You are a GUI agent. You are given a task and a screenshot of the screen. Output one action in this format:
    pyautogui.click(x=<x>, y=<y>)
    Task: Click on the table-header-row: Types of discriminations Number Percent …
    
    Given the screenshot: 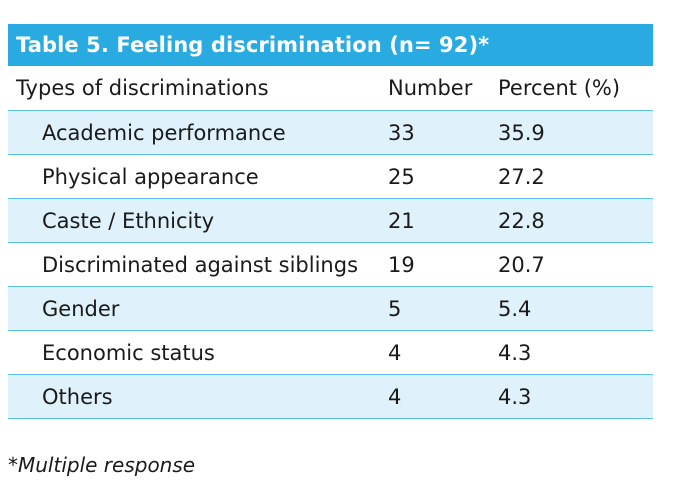 What is the action you would take?
    pyautogui.click(x=330, y=88)
    